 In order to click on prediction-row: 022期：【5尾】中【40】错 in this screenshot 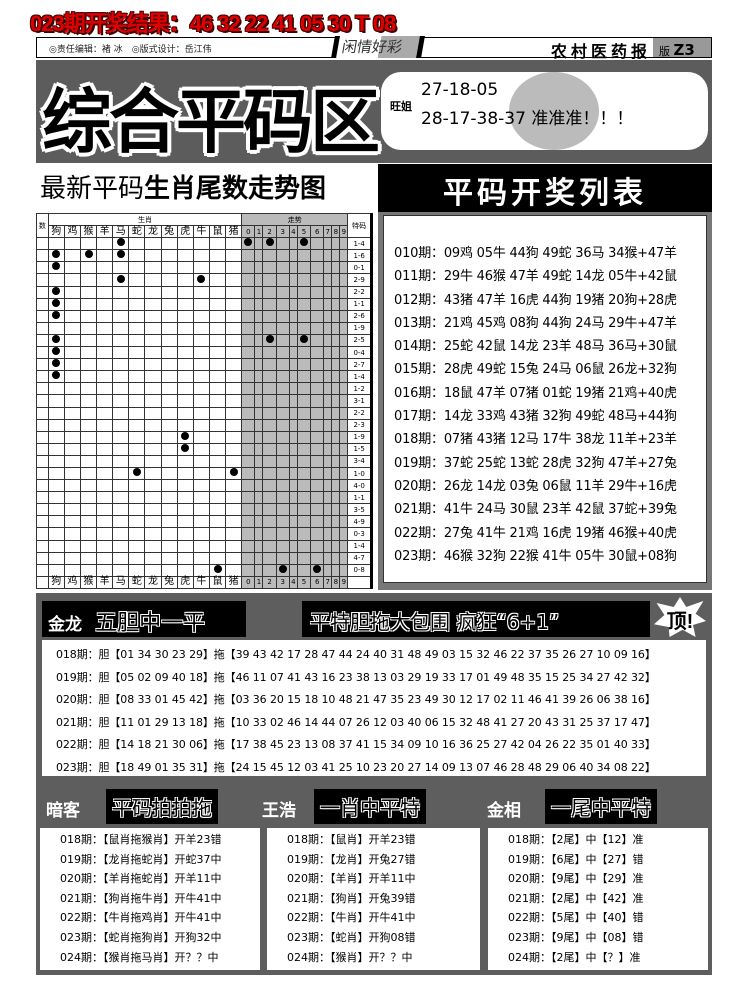, I will do `click(576, 918)`.